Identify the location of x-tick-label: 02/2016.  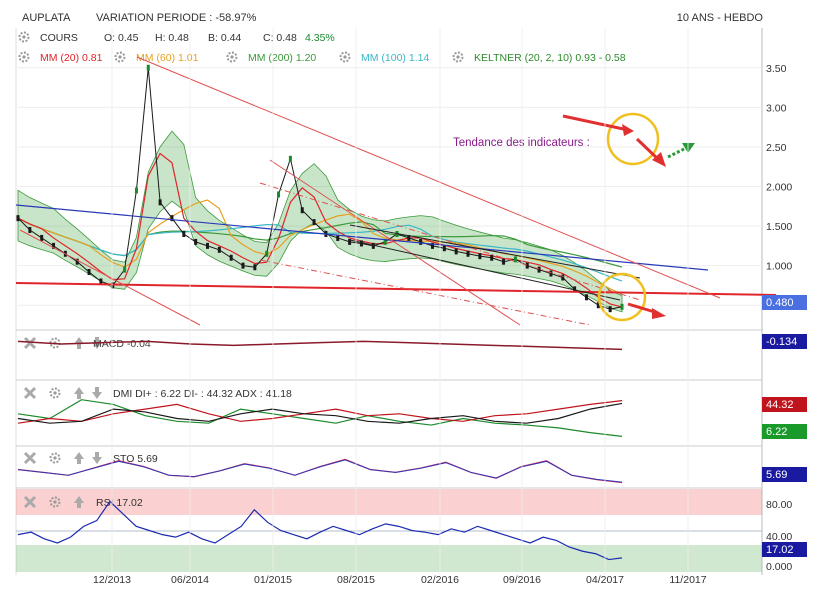
(440, 580).